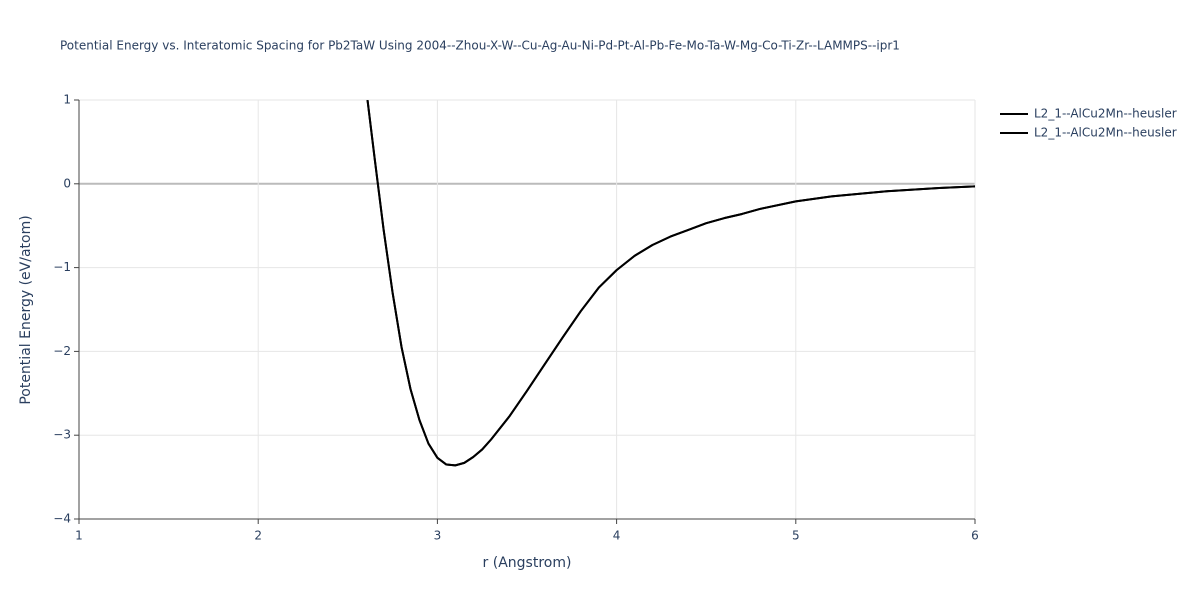 This screenshot has width=1200, height=604. What do you see at coordinates (67, 183) in the screenshot?
I see `y-tick-label: 0` at bounding box center [67, 183].